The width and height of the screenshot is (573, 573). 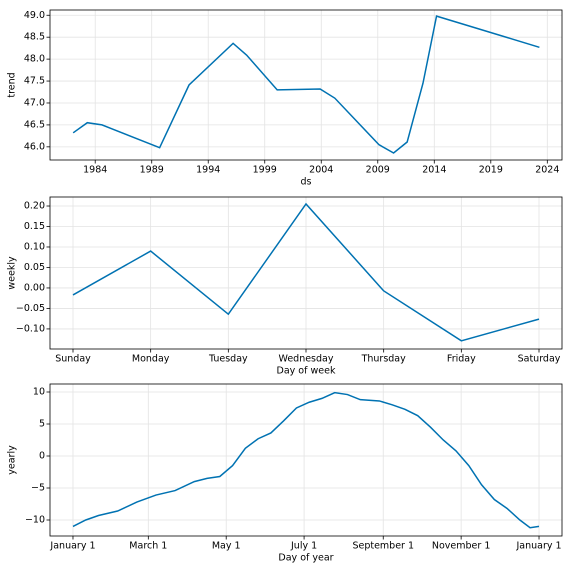 I want to click on y-tick-label: 0.00, so click(x=34, y=287).